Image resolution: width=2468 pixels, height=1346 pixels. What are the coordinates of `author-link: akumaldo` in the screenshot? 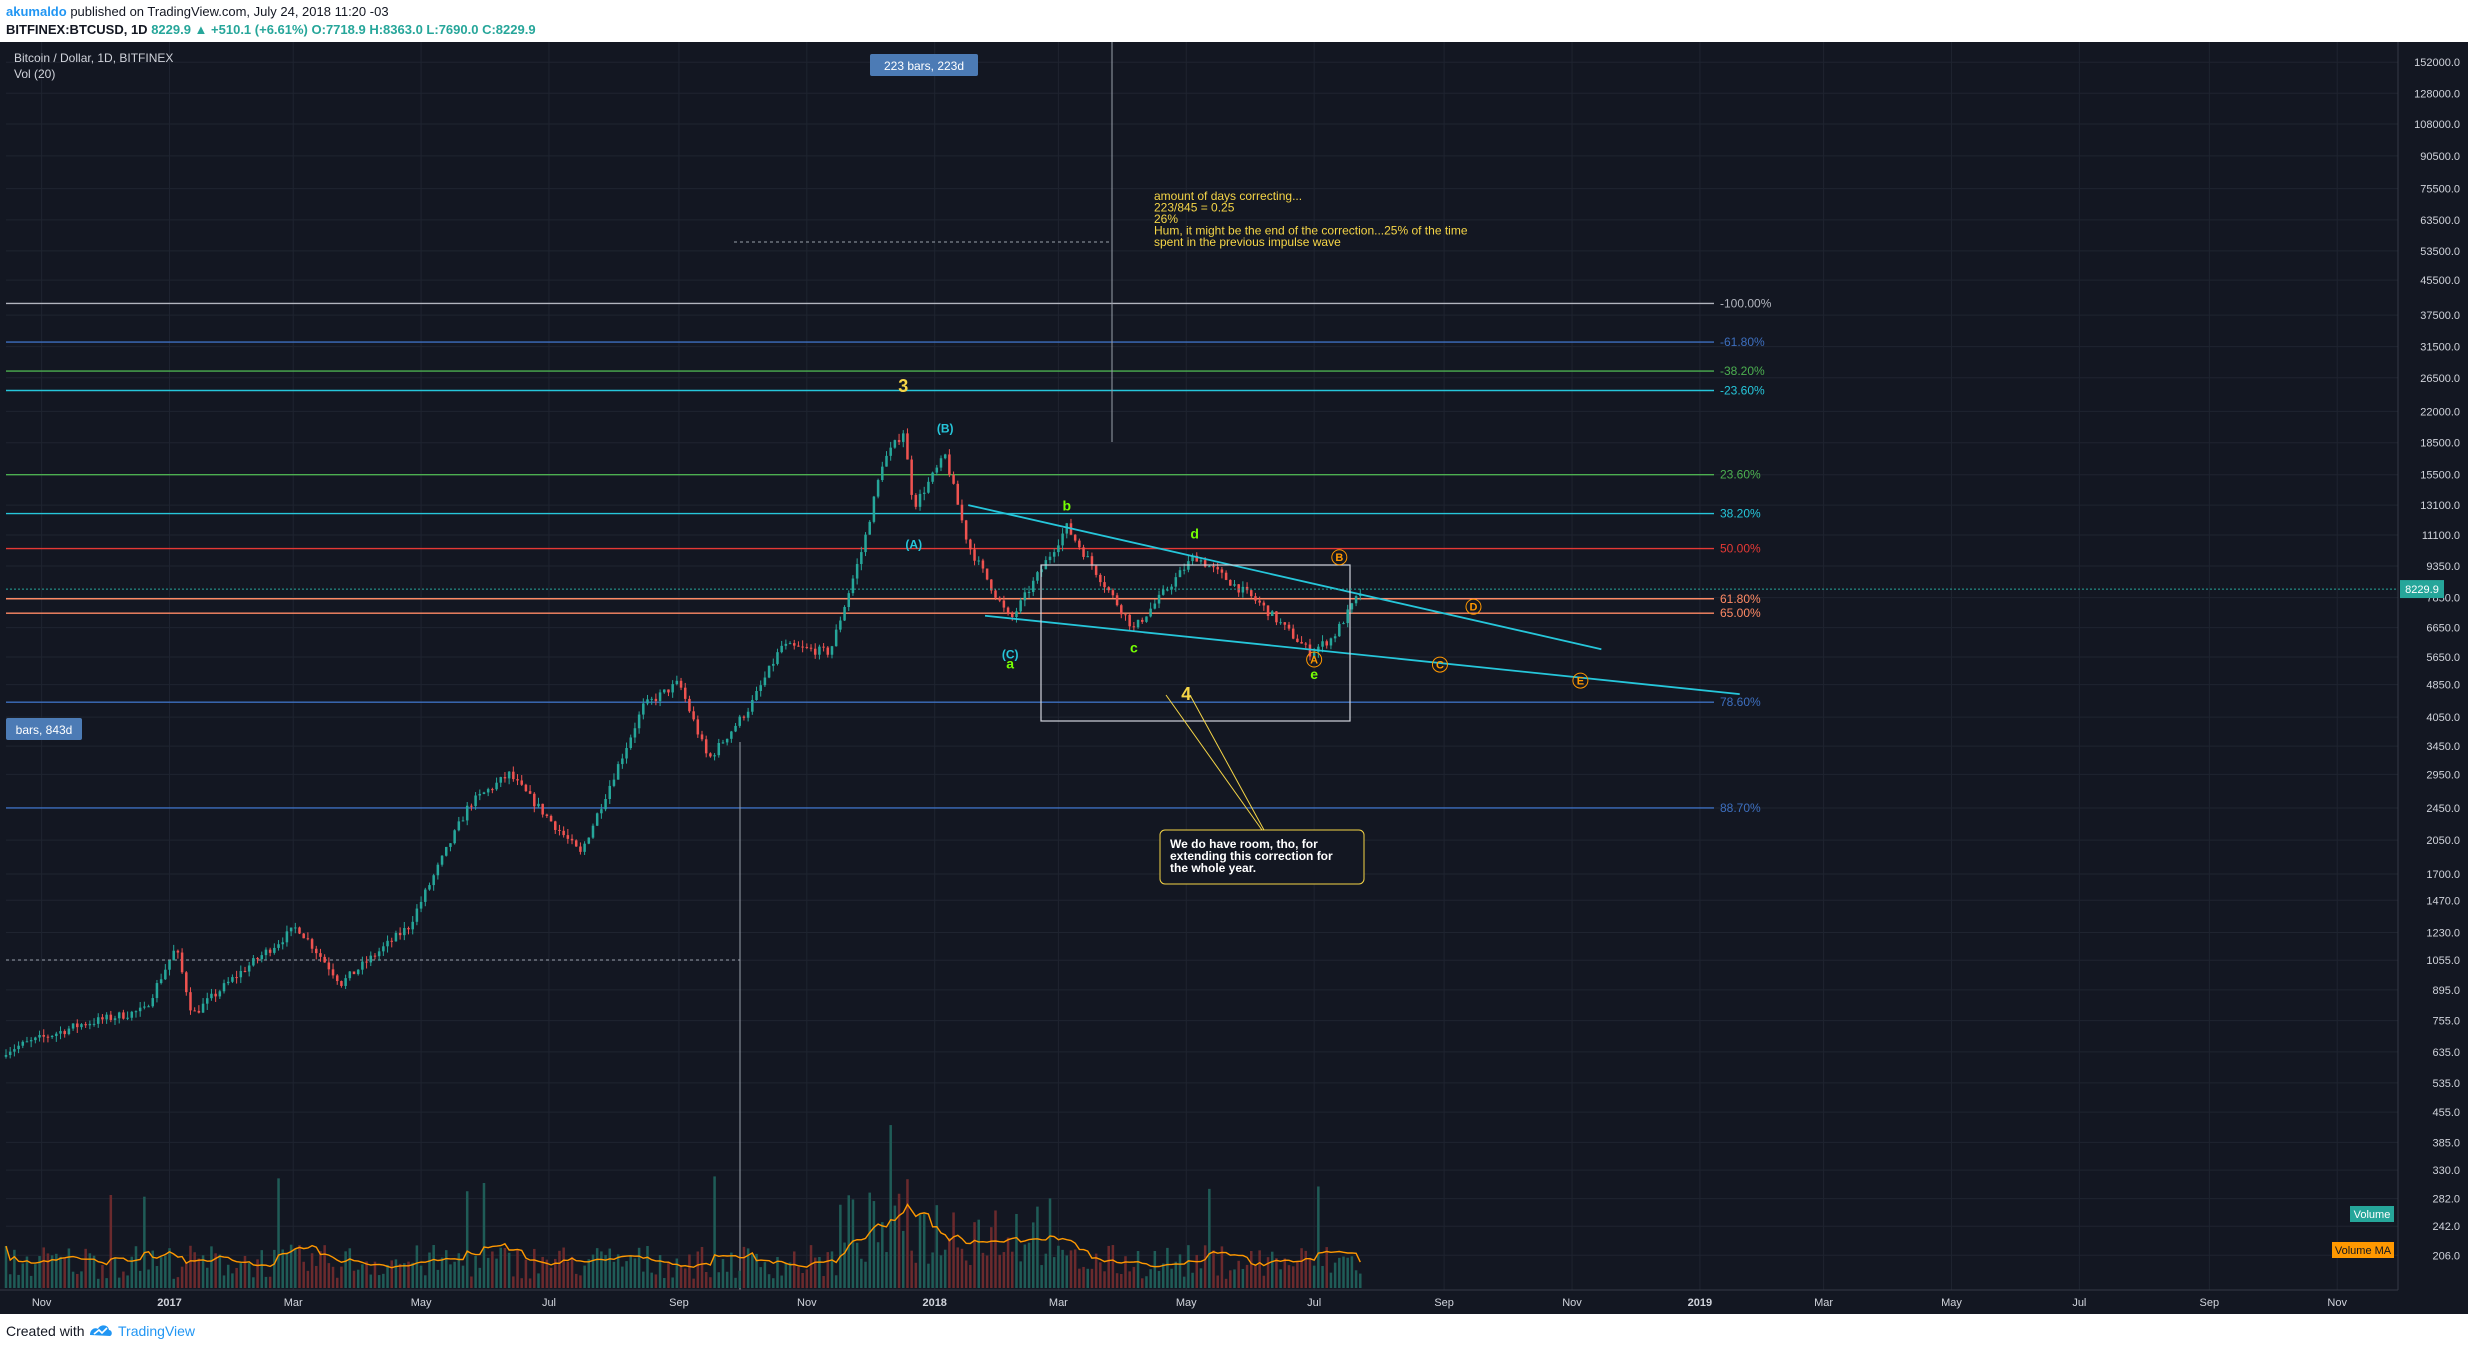 It's located at (36, 11).